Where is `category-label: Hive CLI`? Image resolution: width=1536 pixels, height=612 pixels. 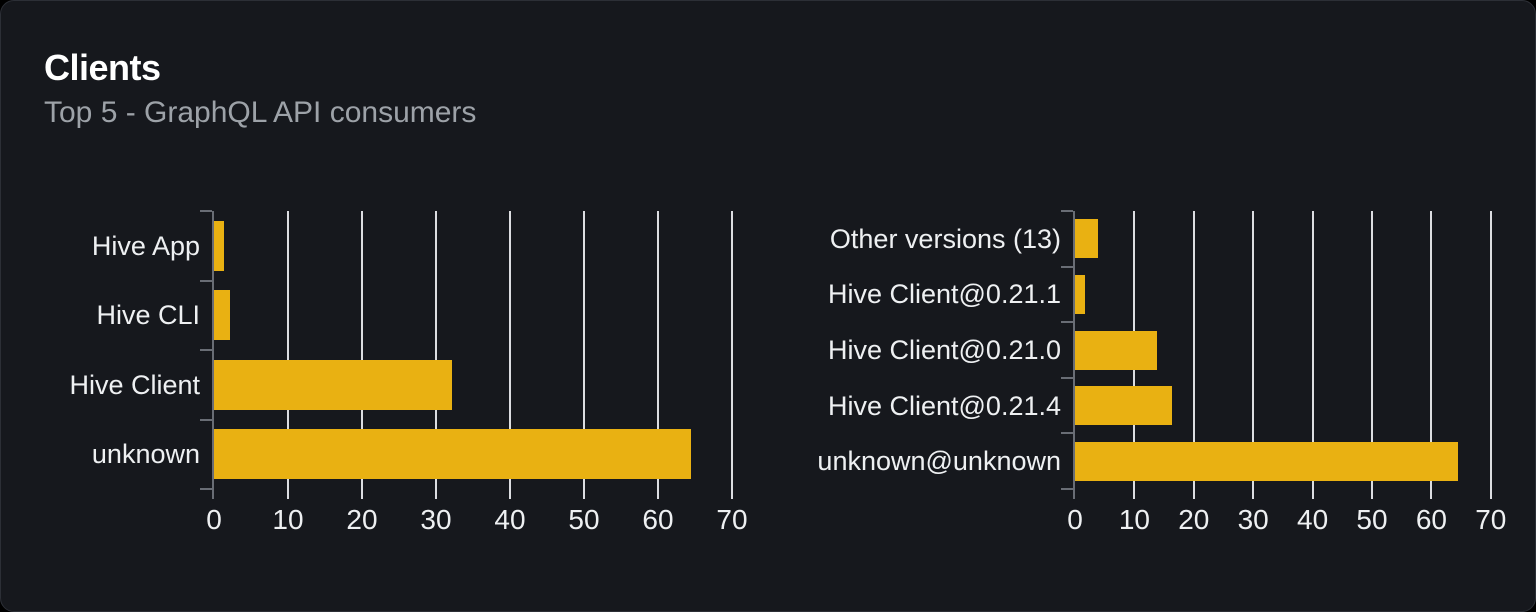 category-label: Hive CLI is located at coordinates (148, 315).